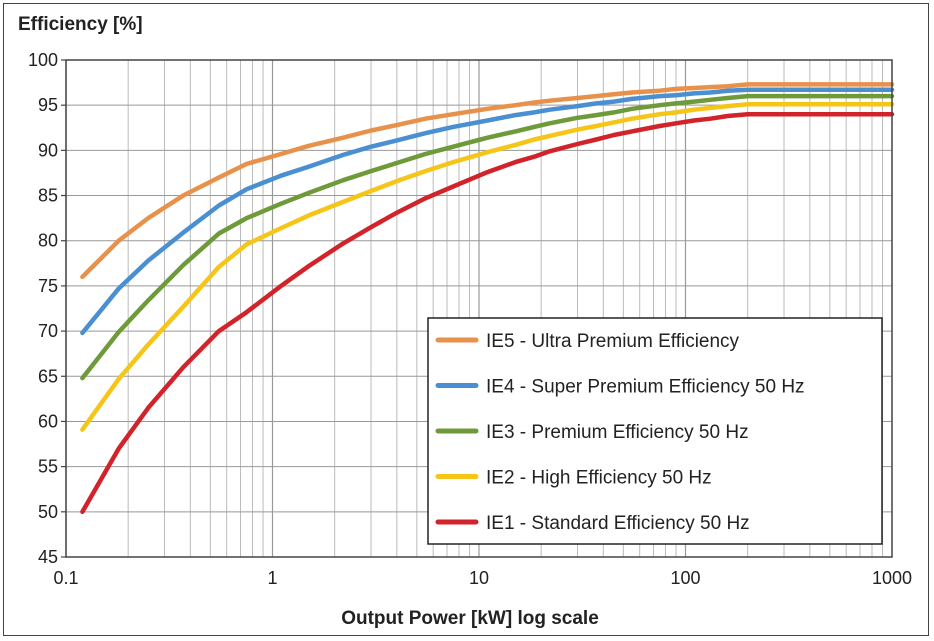  I want to click on x-tick-label: 1, so click(272, 578).